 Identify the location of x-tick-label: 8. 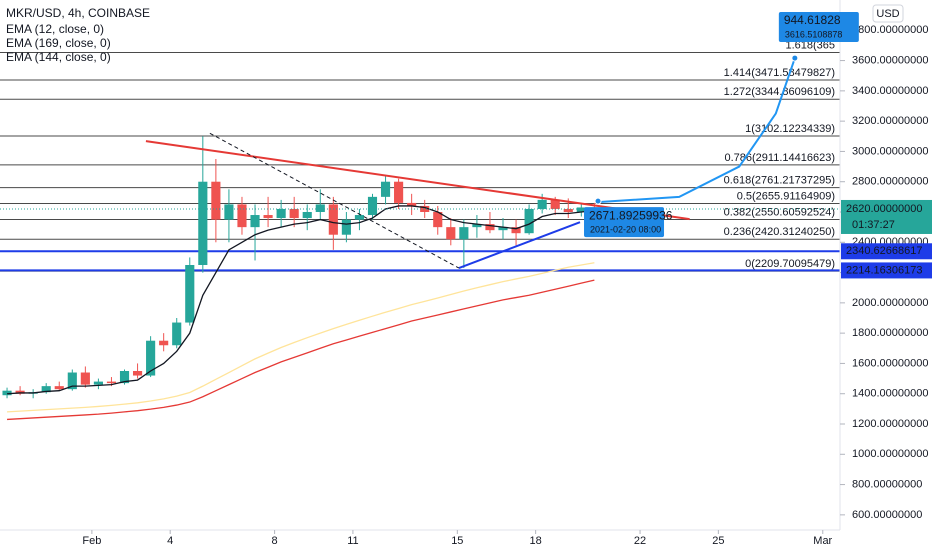
(275, 541).